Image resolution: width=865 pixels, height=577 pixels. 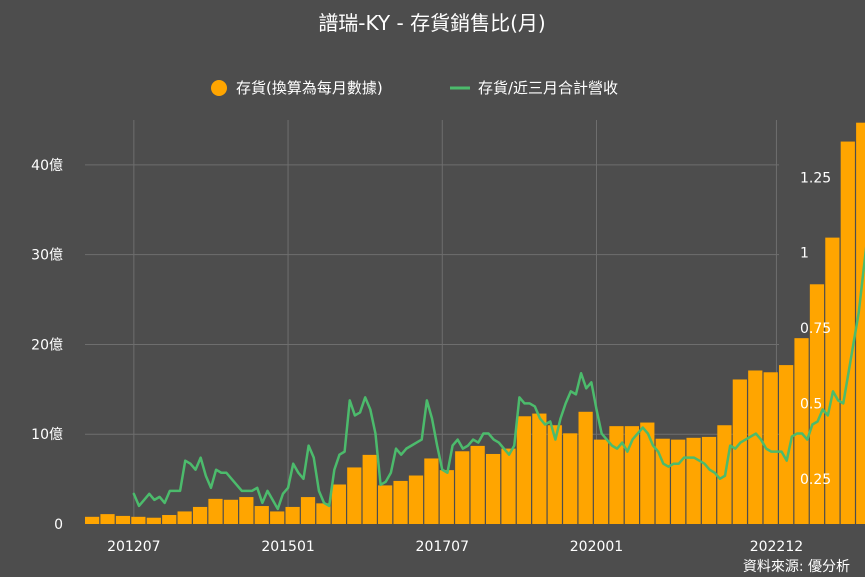 I want to click on chart-legend: 存貨(換算為每月數據) 存貨/近三月合計營收, so click(x=414, y=88).